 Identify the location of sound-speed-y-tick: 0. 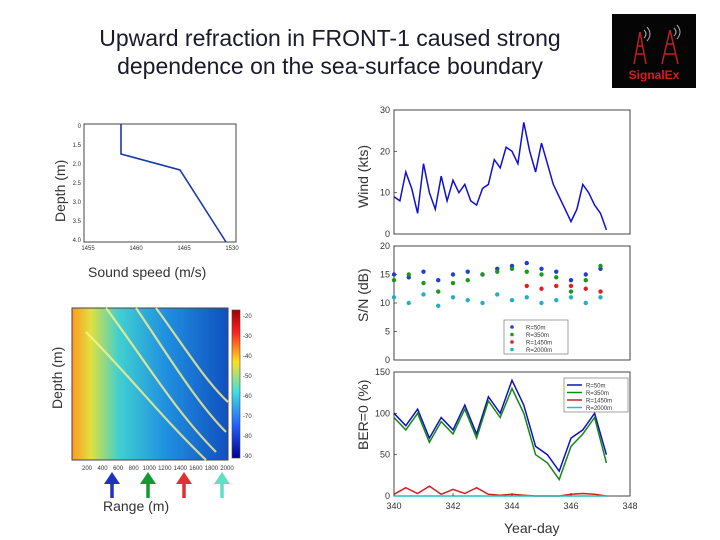
(80, 127).